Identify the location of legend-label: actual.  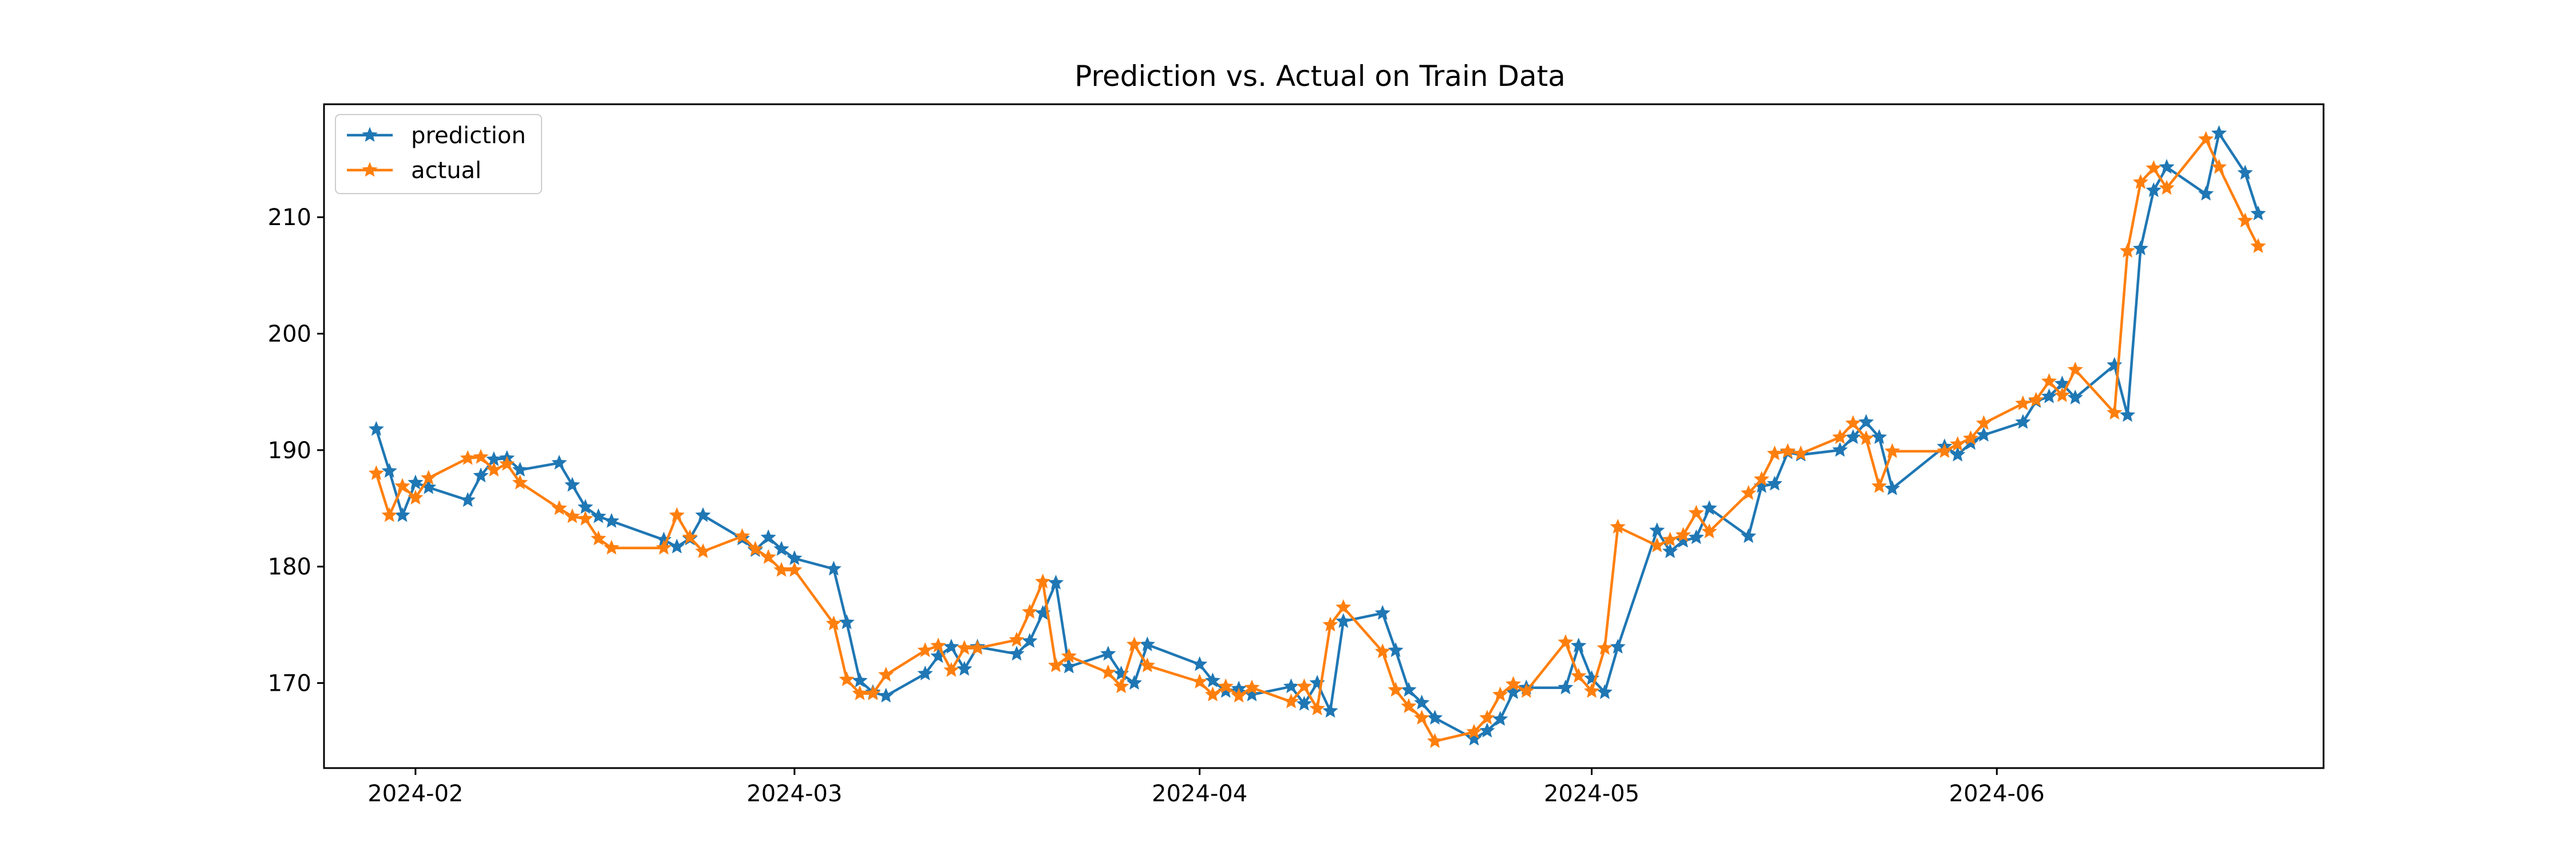
(446, 171).